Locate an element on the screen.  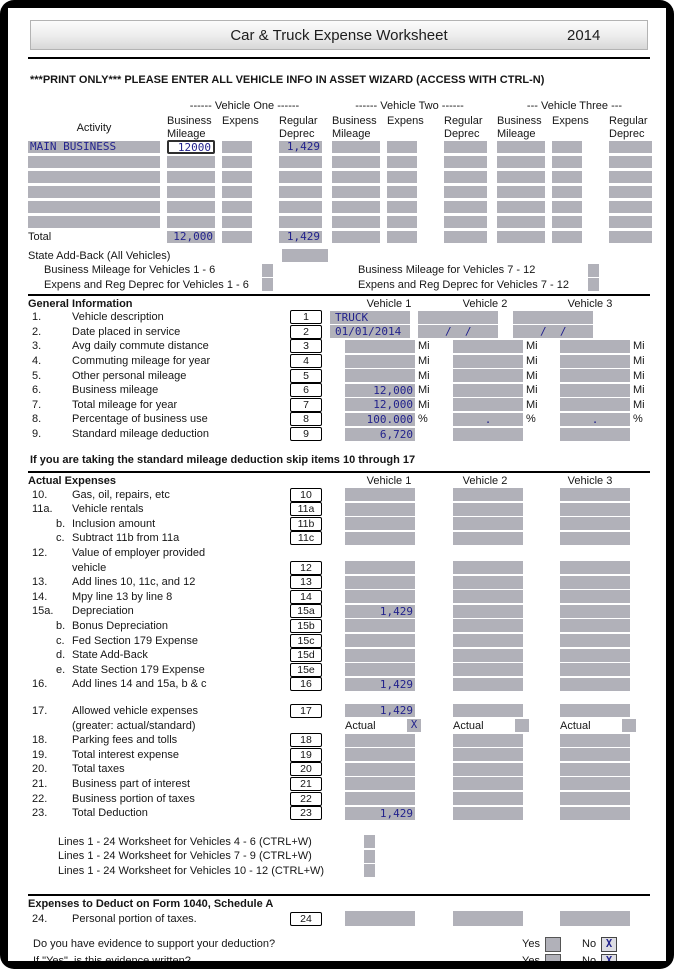
q2-no-checkbox: X is located at coordinates (609, 957).